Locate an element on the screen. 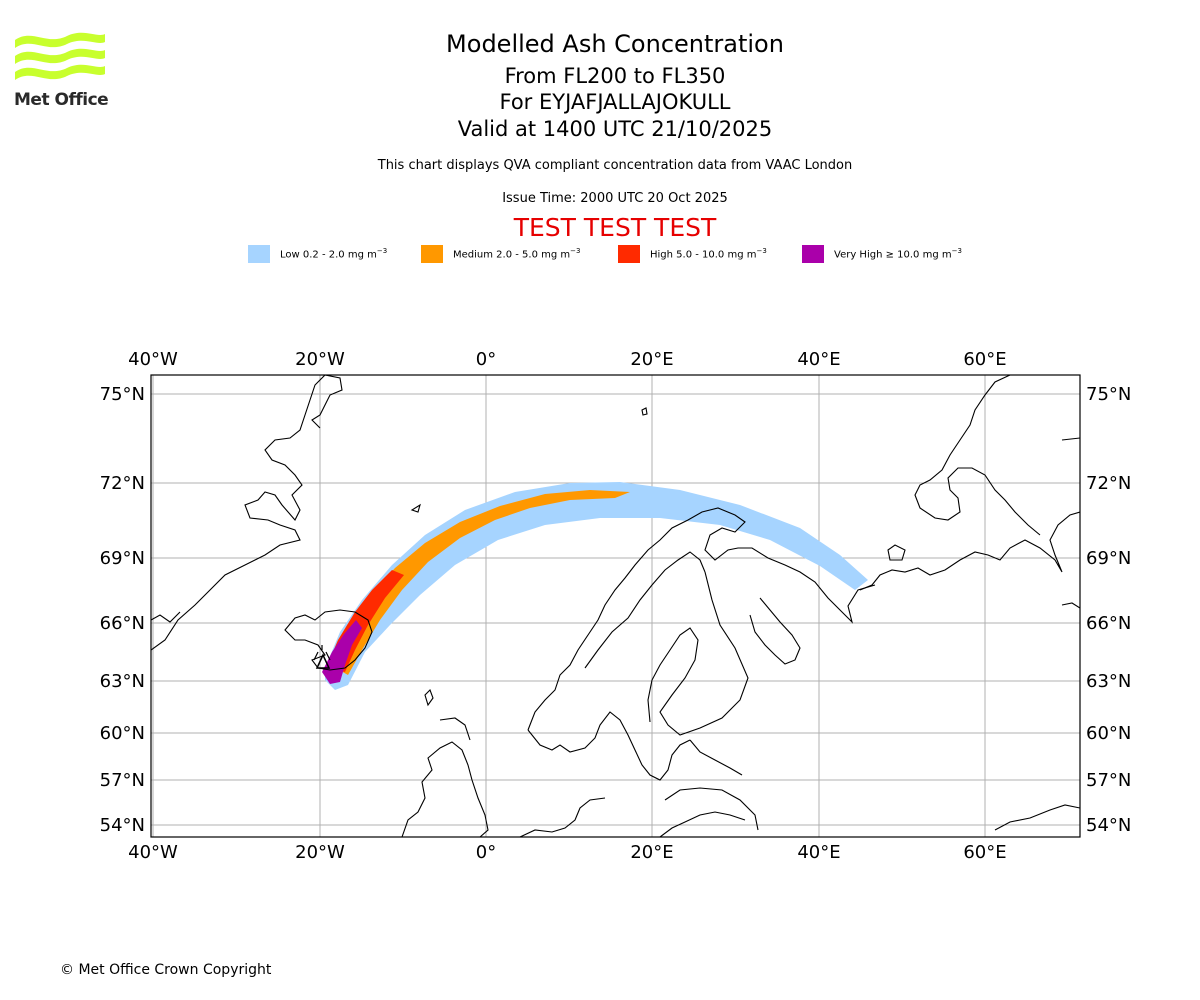 The width and height of the screenshot is (1200, 1000). test-banner: TEST TEST TEST is located at coordinates (615, 227).